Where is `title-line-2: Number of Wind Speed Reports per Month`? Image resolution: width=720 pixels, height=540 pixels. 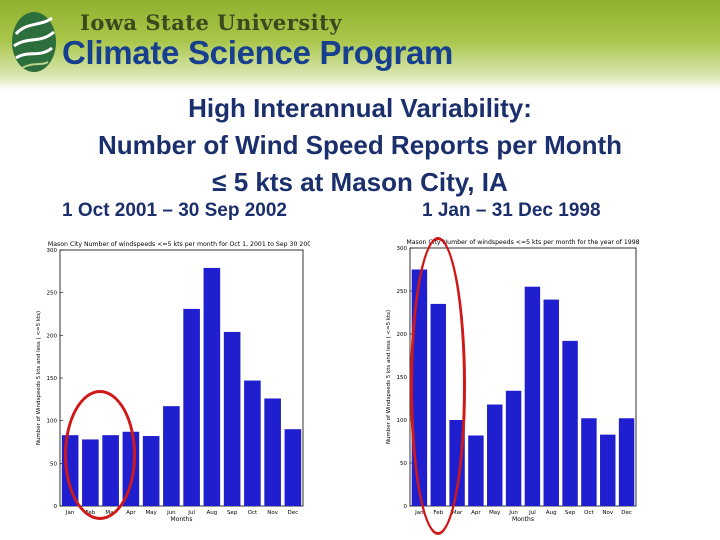
title-line-2: Number of Wind Speed Reports per Month is located at coordinates (360, 145).